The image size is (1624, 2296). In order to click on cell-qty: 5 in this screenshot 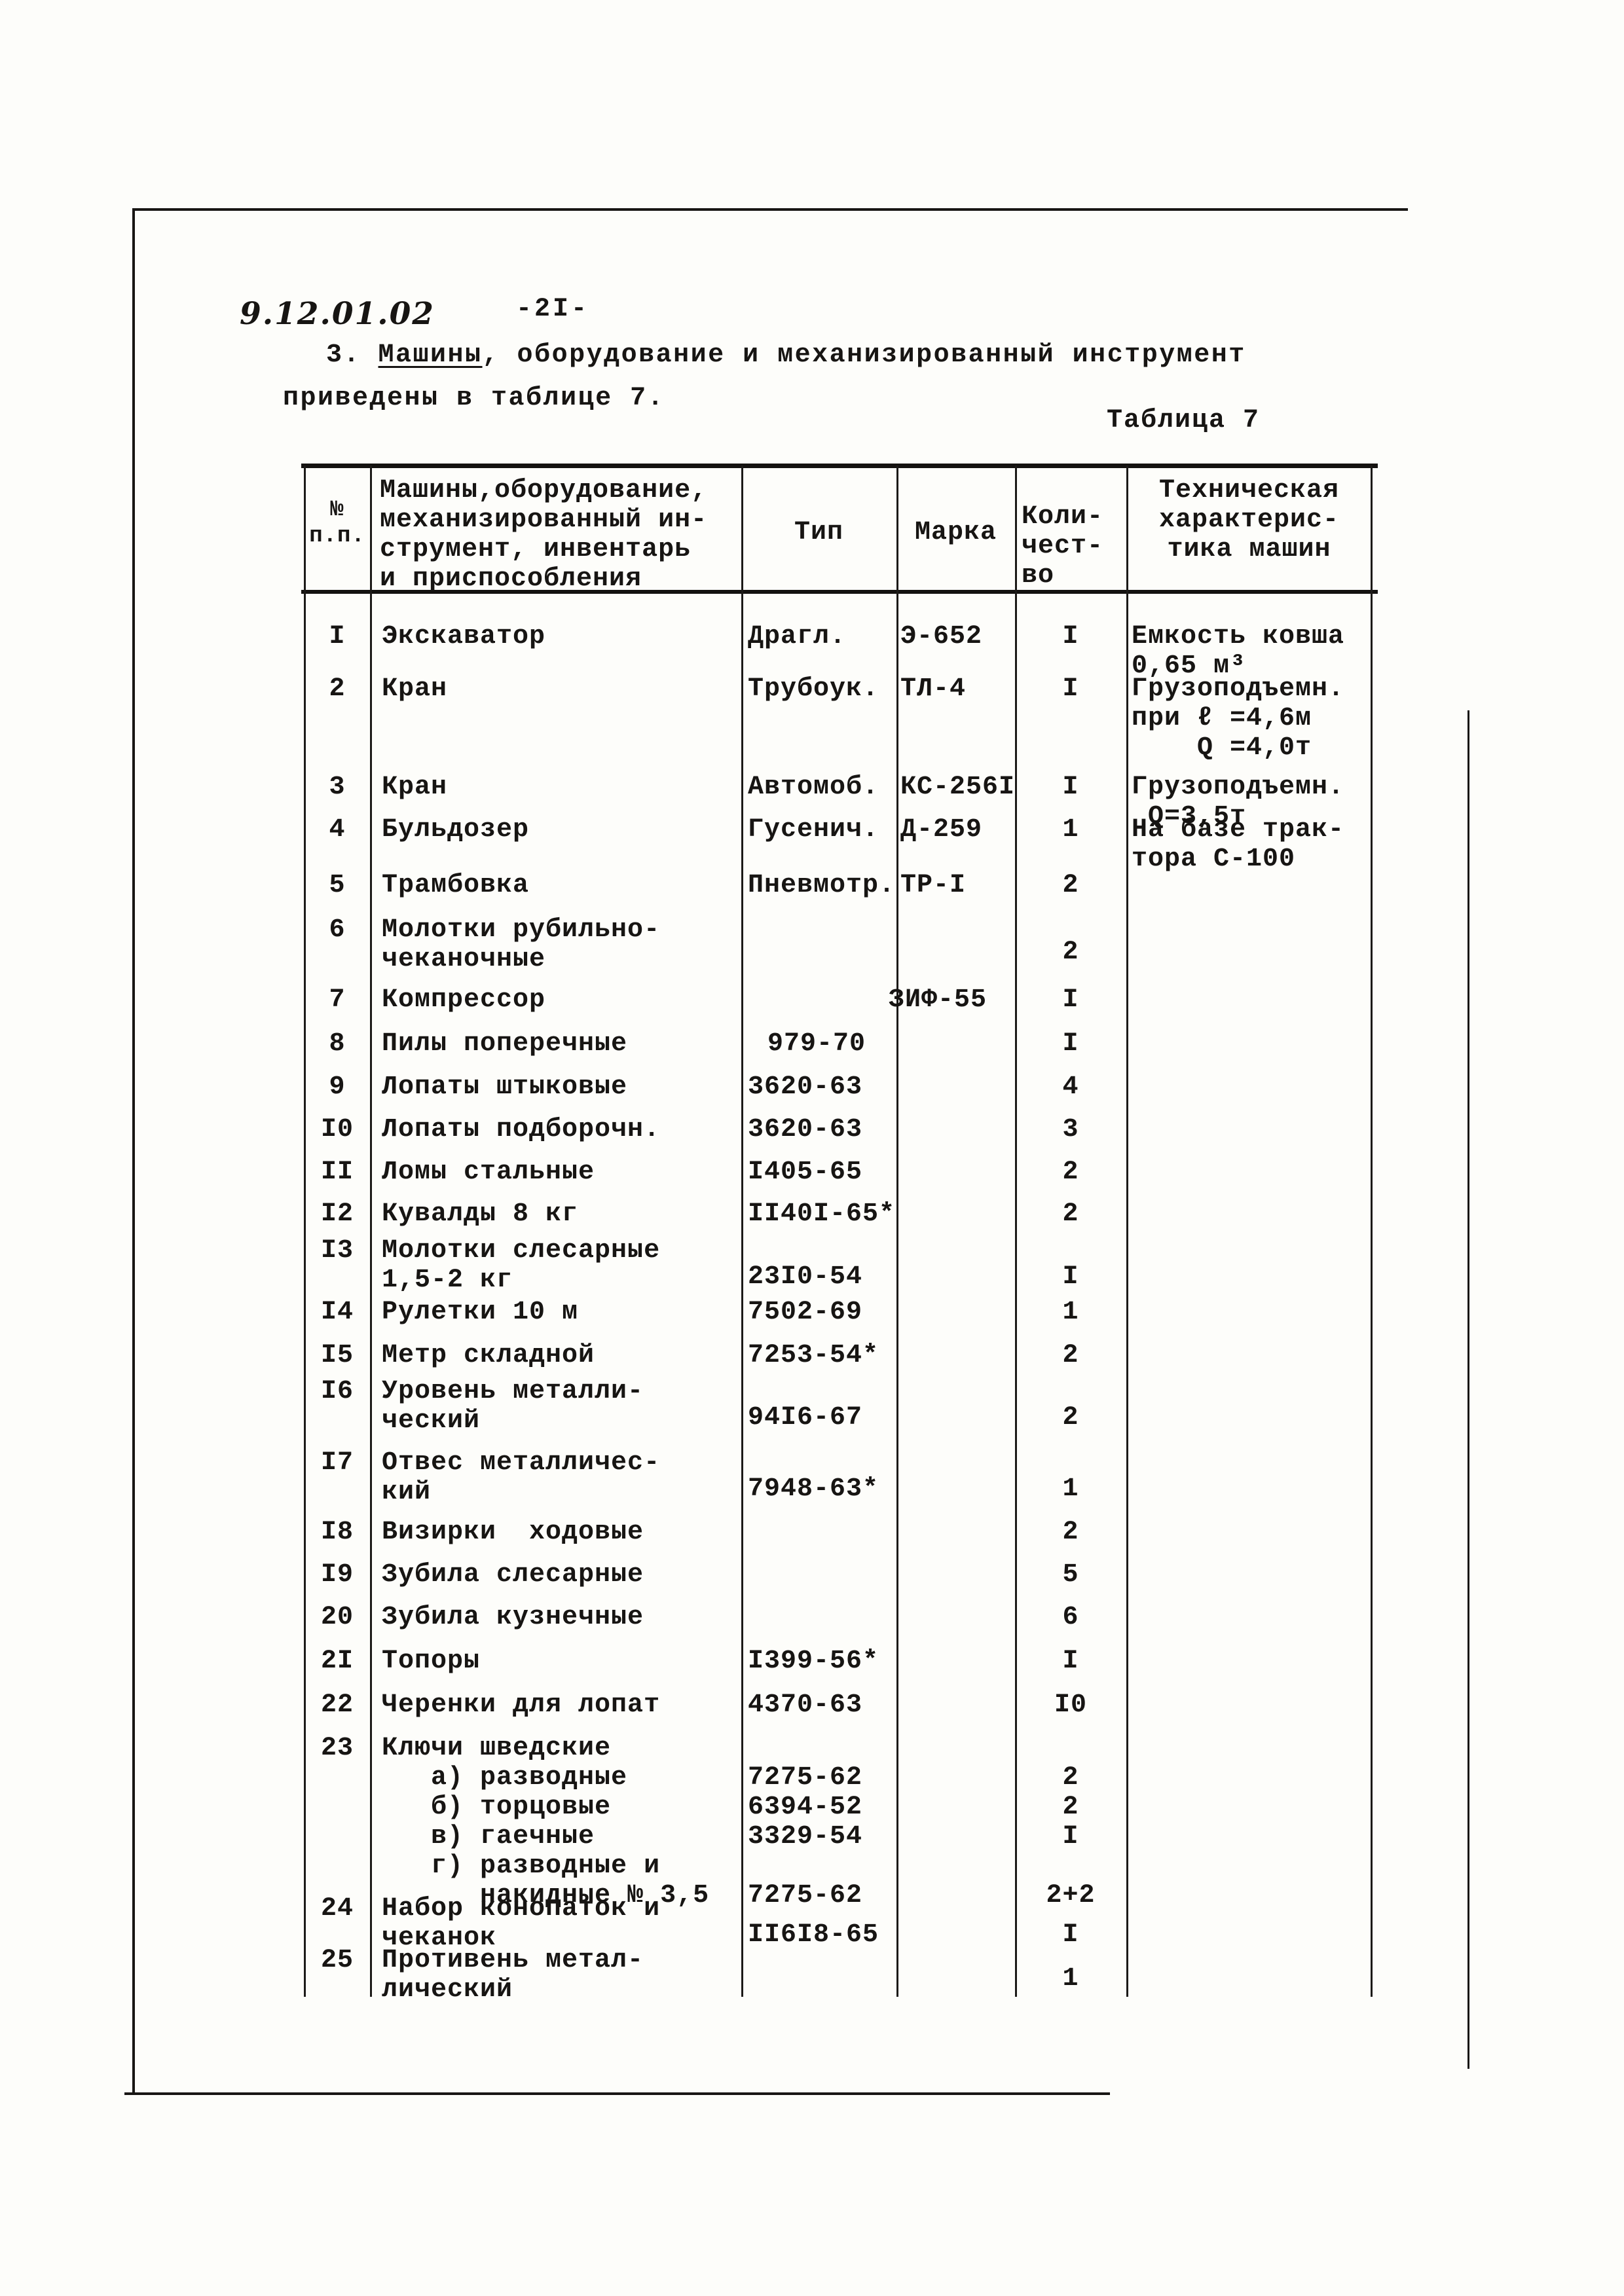, I will do `click(1070, 1575)`.